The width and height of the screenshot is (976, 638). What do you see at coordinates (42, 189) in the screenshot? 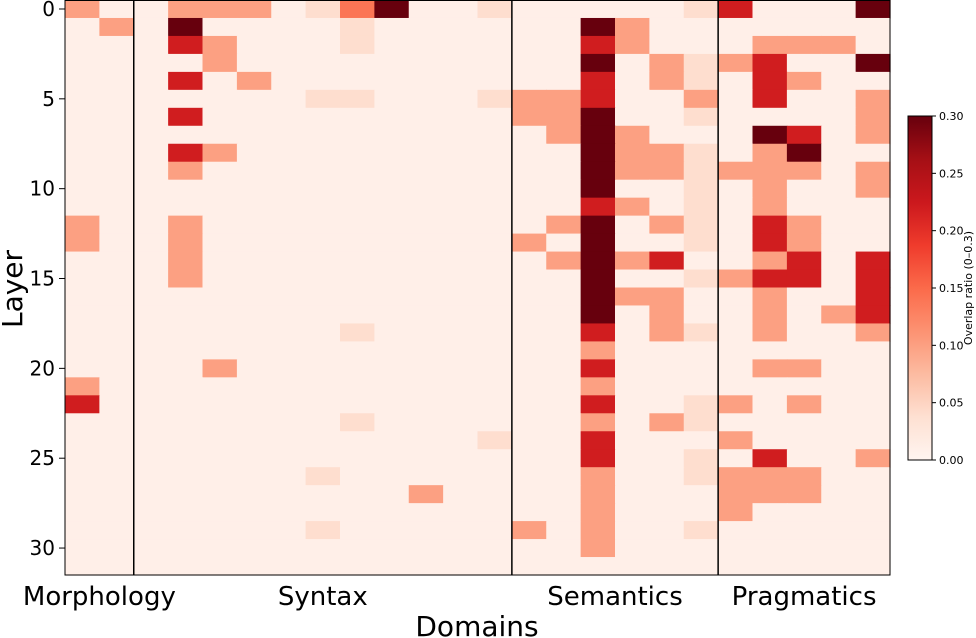
I see `y-tick-label: 10` at bounding box center [42, 189].